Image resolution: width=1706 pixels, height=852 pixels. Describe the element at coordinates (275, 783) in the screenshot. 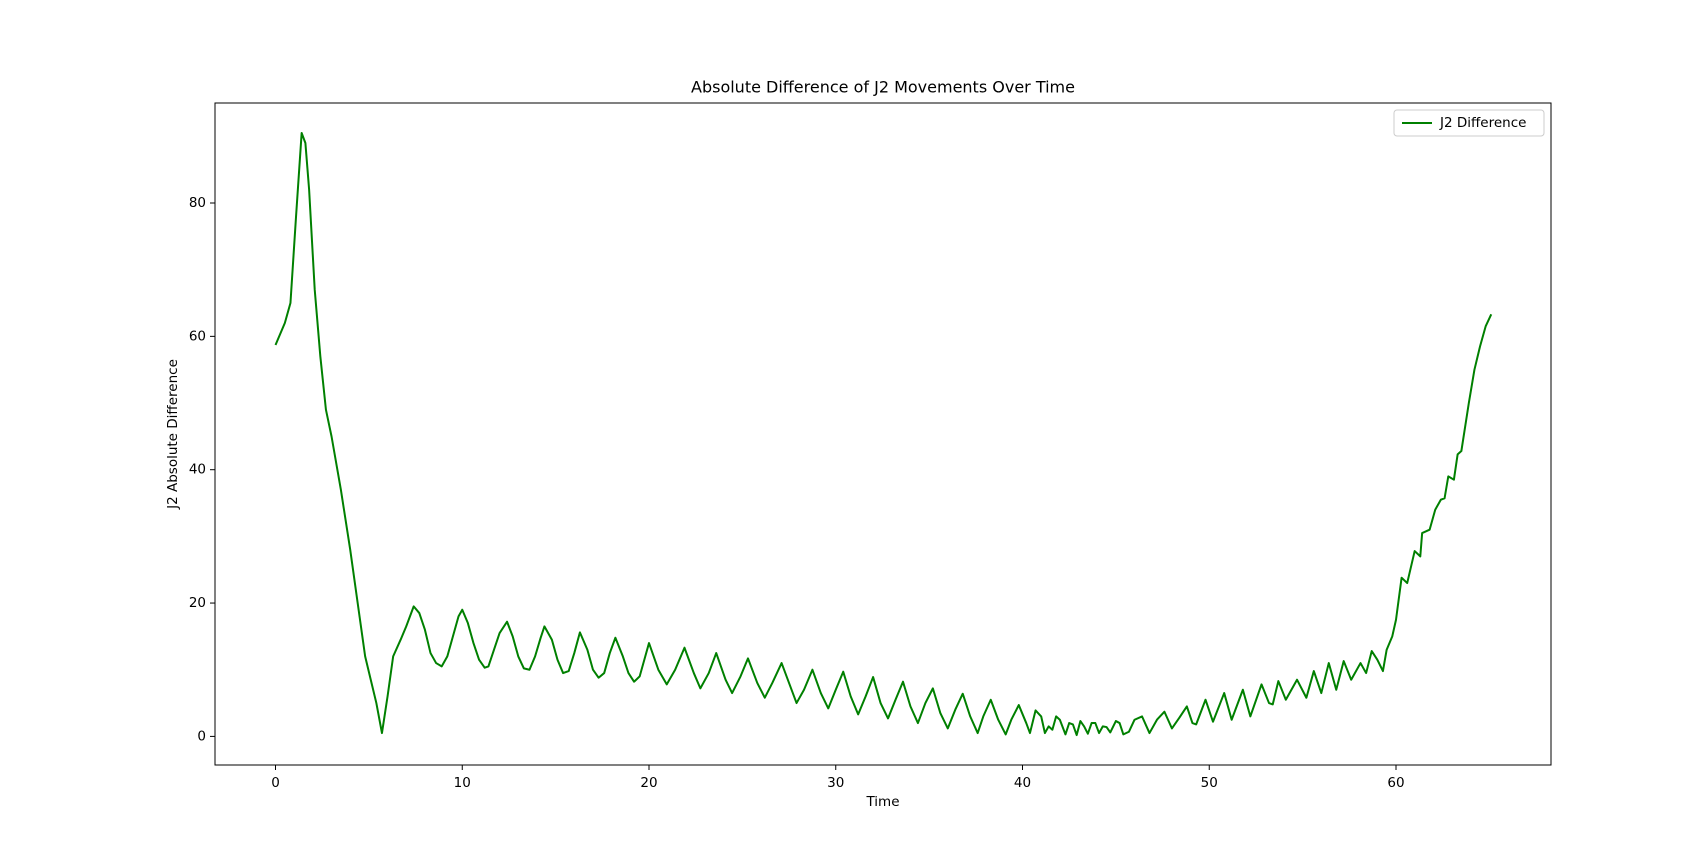

I see `x-tick-label: 0` at that location.